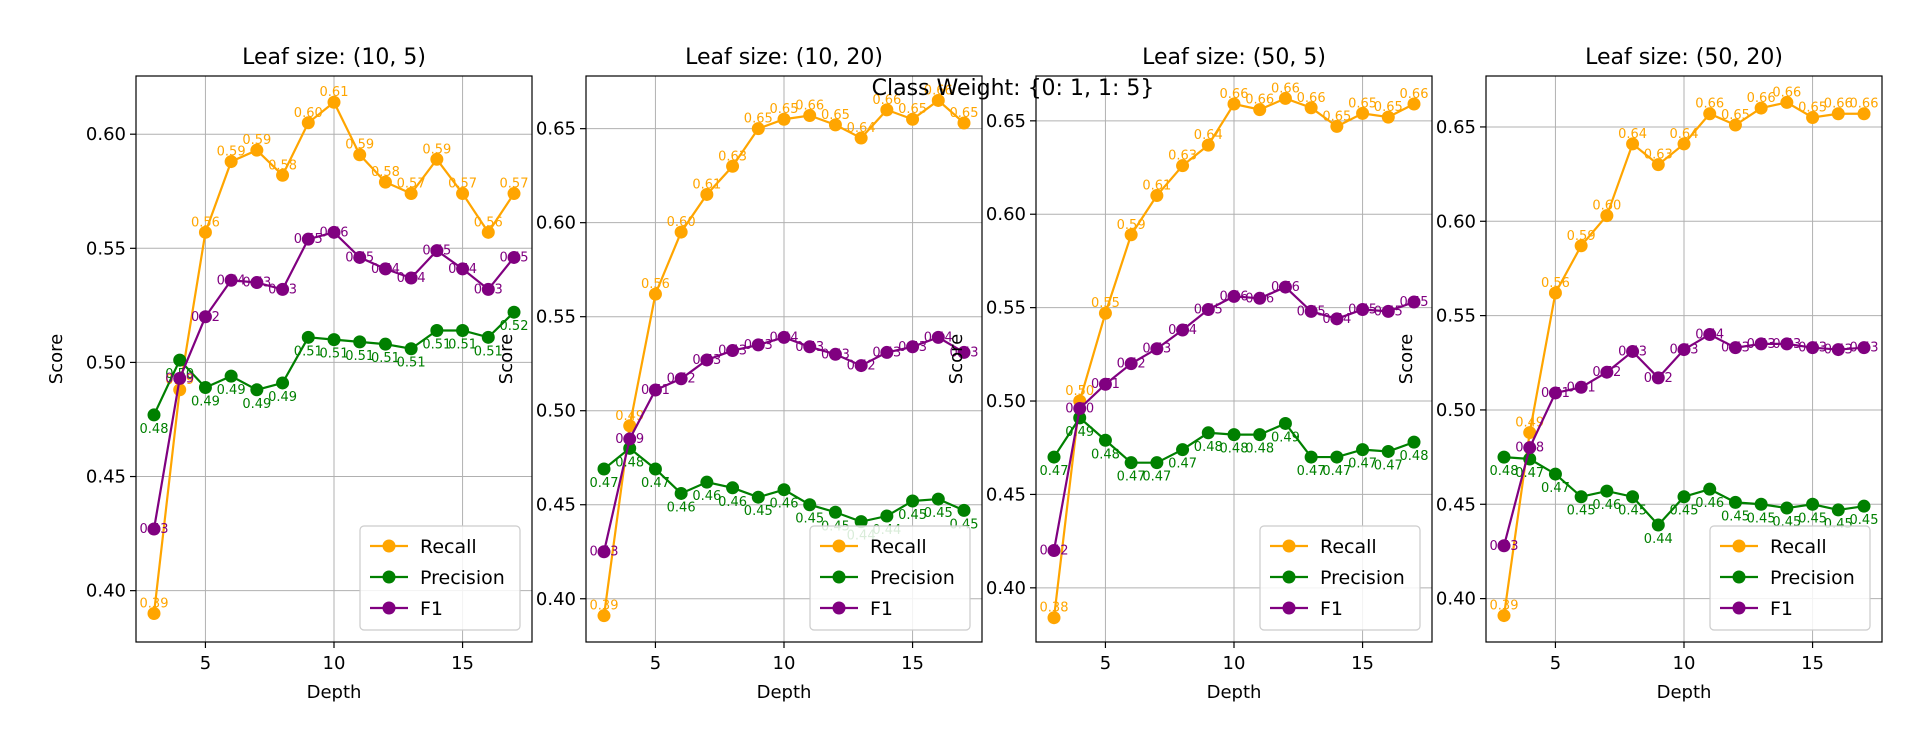 The height and width of the screenshot is (749, 1914). What do you see at coordinates (411, 278) in the screenshot?
I see `data-label-f1: 0.54` at bounding box center [411, 278].